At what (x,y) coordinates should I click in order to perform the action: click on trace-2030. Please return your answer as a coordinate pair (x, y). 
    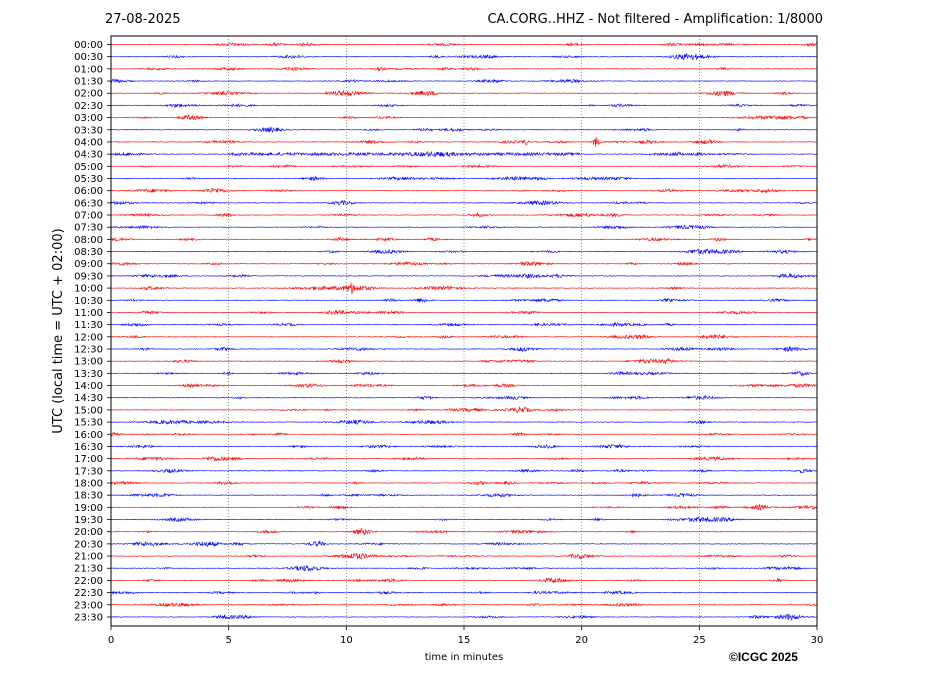
    Looking at the image, I should click on (464, 544).